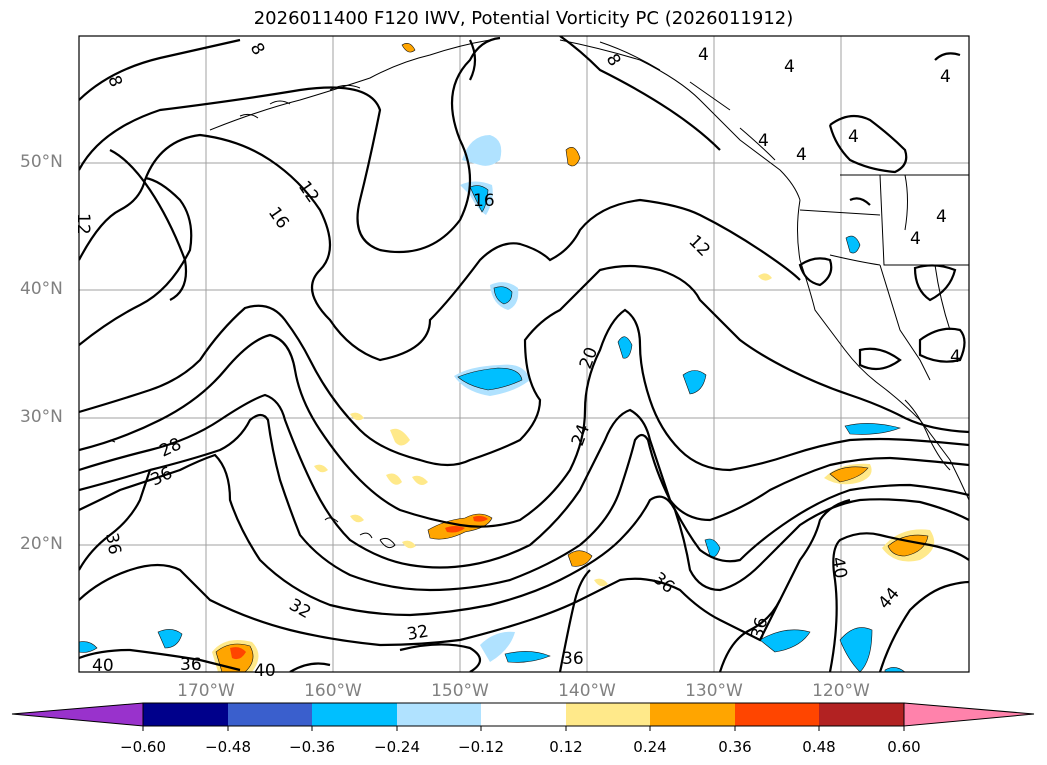  Describe the element at coordinates (566, 747) in the screenshot. I see `colorbar-tick-label: 0.12` at that location.